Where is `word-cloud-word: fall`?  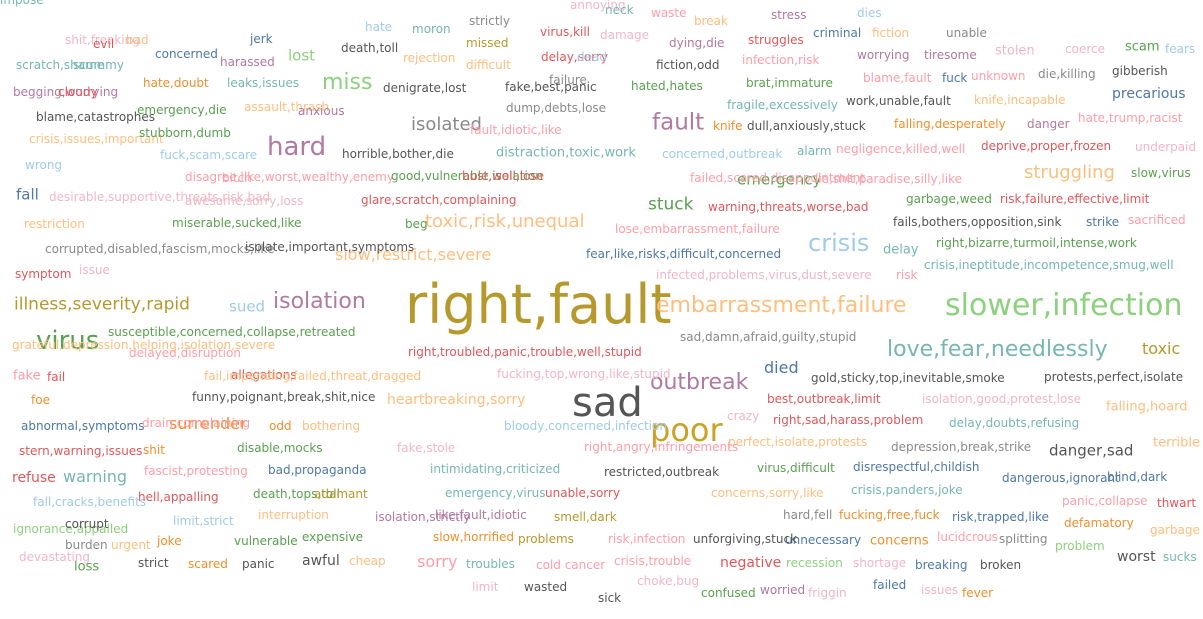
word-cloud-word: fall is located at coordinates (27, 194).